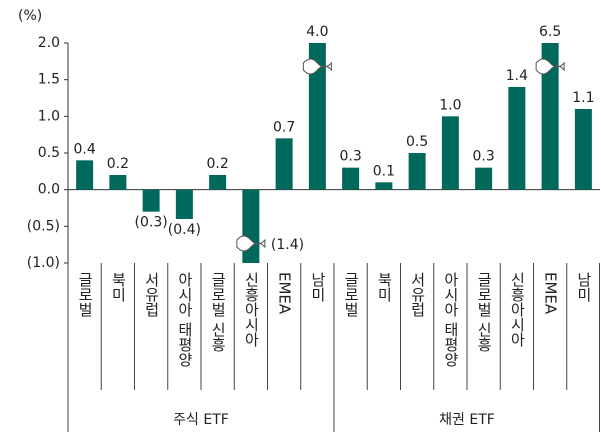 This screenshot has height=436, width=601. Describe the element at coordinates (49, 190) in the screenshot. I see `y-tick-label: 0.0` at that location.